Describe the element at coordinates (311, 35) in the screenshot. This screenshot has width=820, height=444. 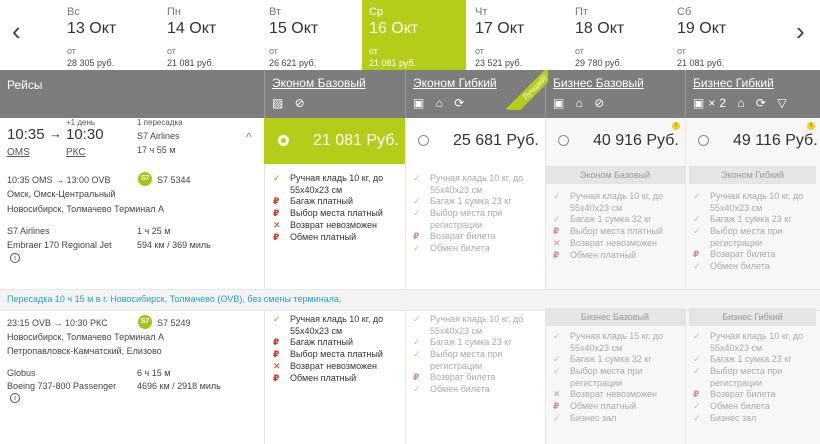
I see `date-cell-15: Вт 15 Окт от 26 621 руб.` at that location.